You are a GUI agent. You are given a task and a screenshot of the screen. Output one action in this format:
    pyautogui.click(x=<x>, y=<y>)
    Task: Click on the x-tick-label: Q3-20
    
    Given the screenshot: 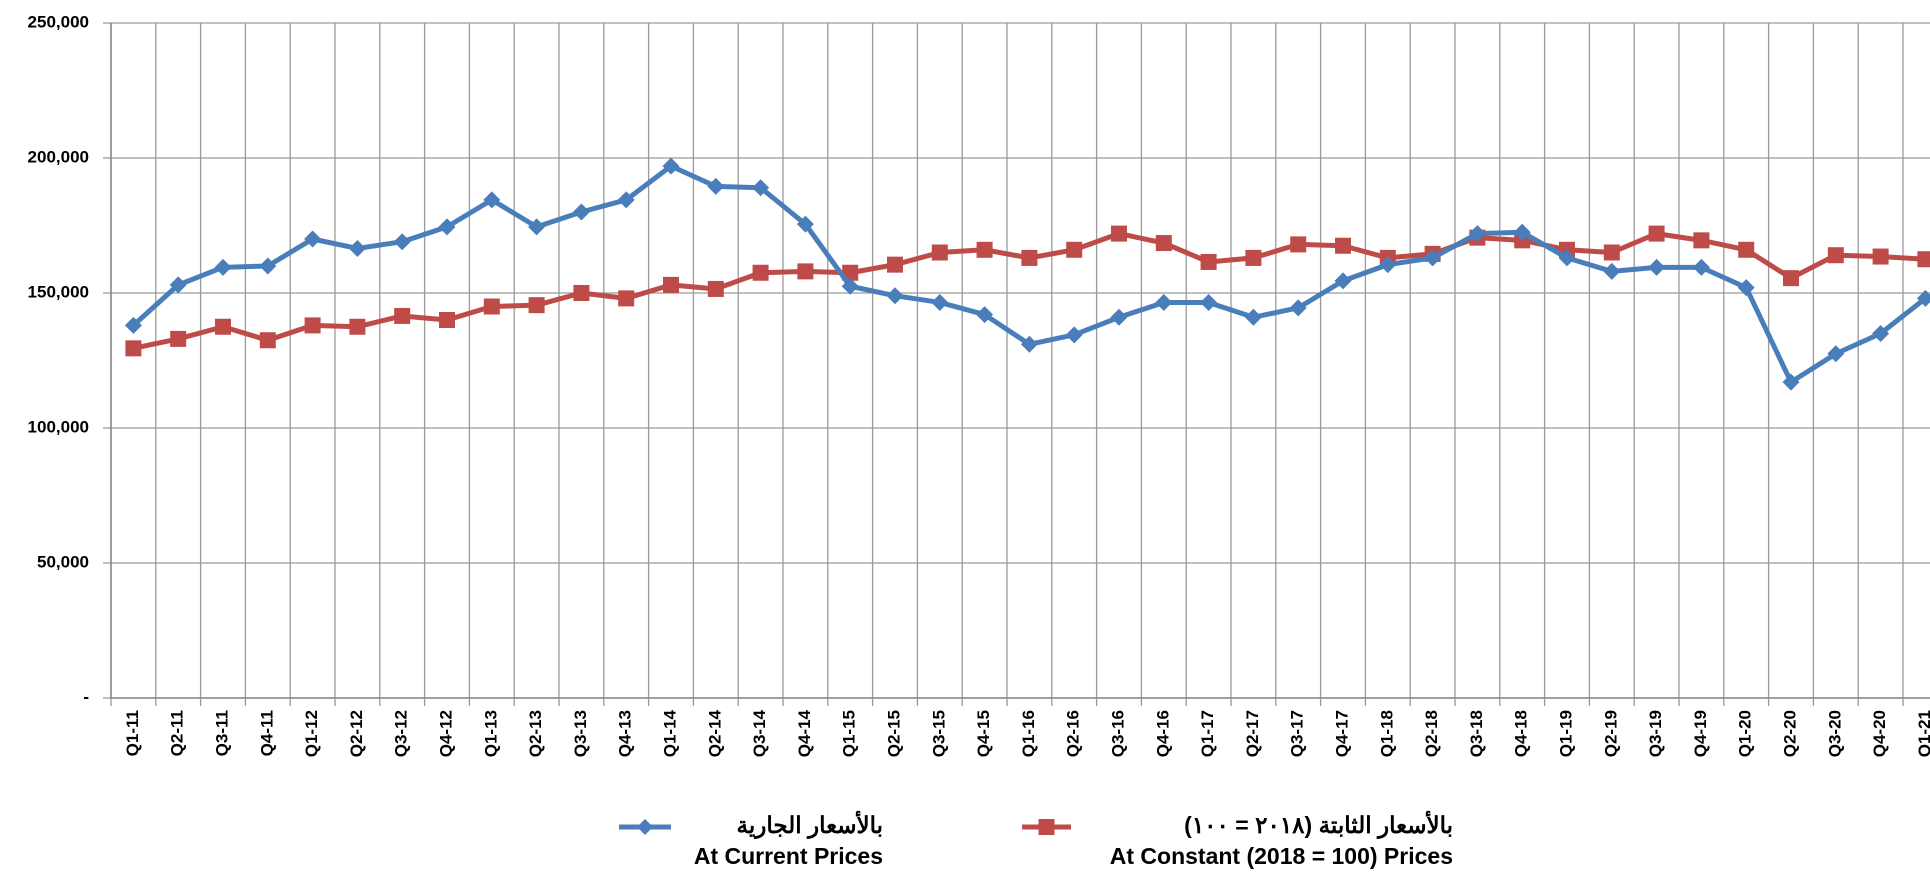 What is the action you would take?
    pyautogui.click(x=1834, y=733)
    